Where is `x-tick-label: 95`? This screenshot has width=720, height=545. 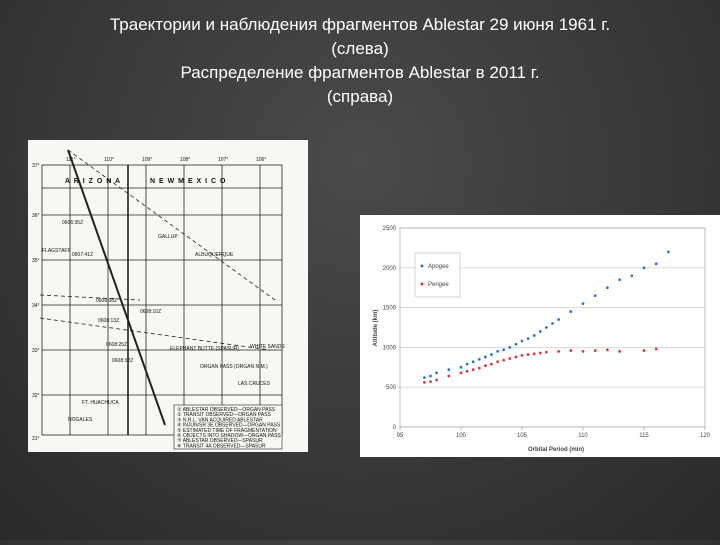 x-tick-label: 95 is located at coordinates (400, 436).